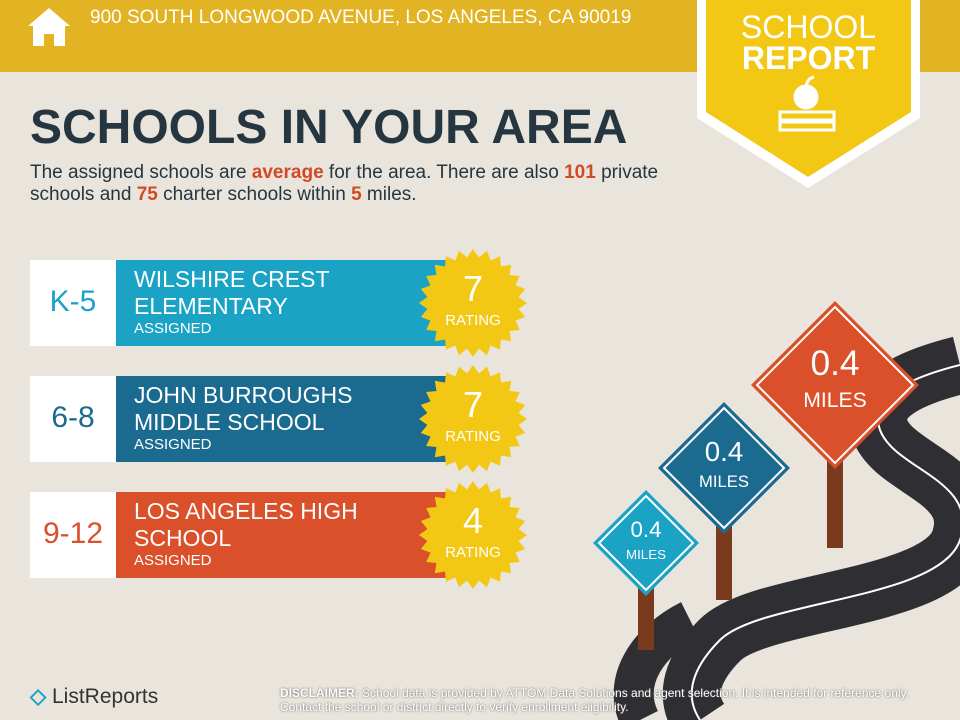 This screenshot has width=960, height=720. I want to click on school-name: WILSHIRE CREST, so click(232, 279).